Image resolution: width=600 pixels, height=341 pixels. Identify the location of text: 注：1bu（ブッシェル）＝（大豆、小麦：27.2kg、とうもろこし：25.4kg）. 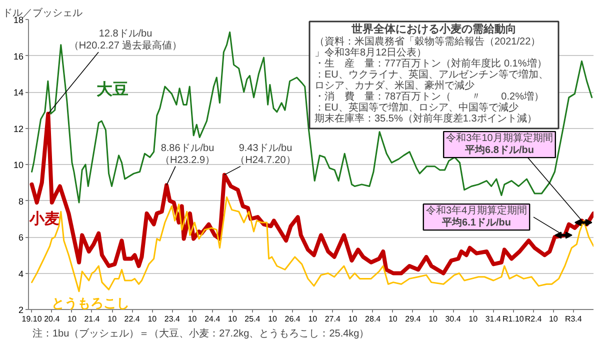
(201, 334).